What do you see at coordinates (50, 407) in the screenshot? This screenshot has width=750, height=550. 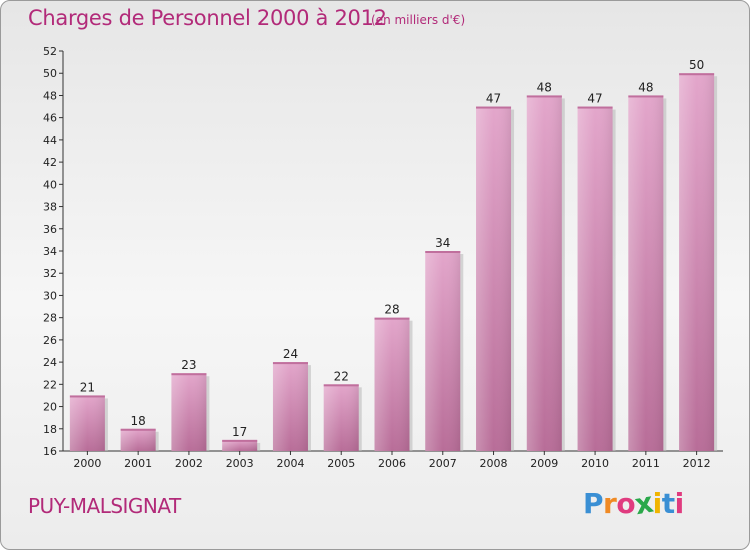 I see `y-tick-label: 20` at bounding box center [50, 407].